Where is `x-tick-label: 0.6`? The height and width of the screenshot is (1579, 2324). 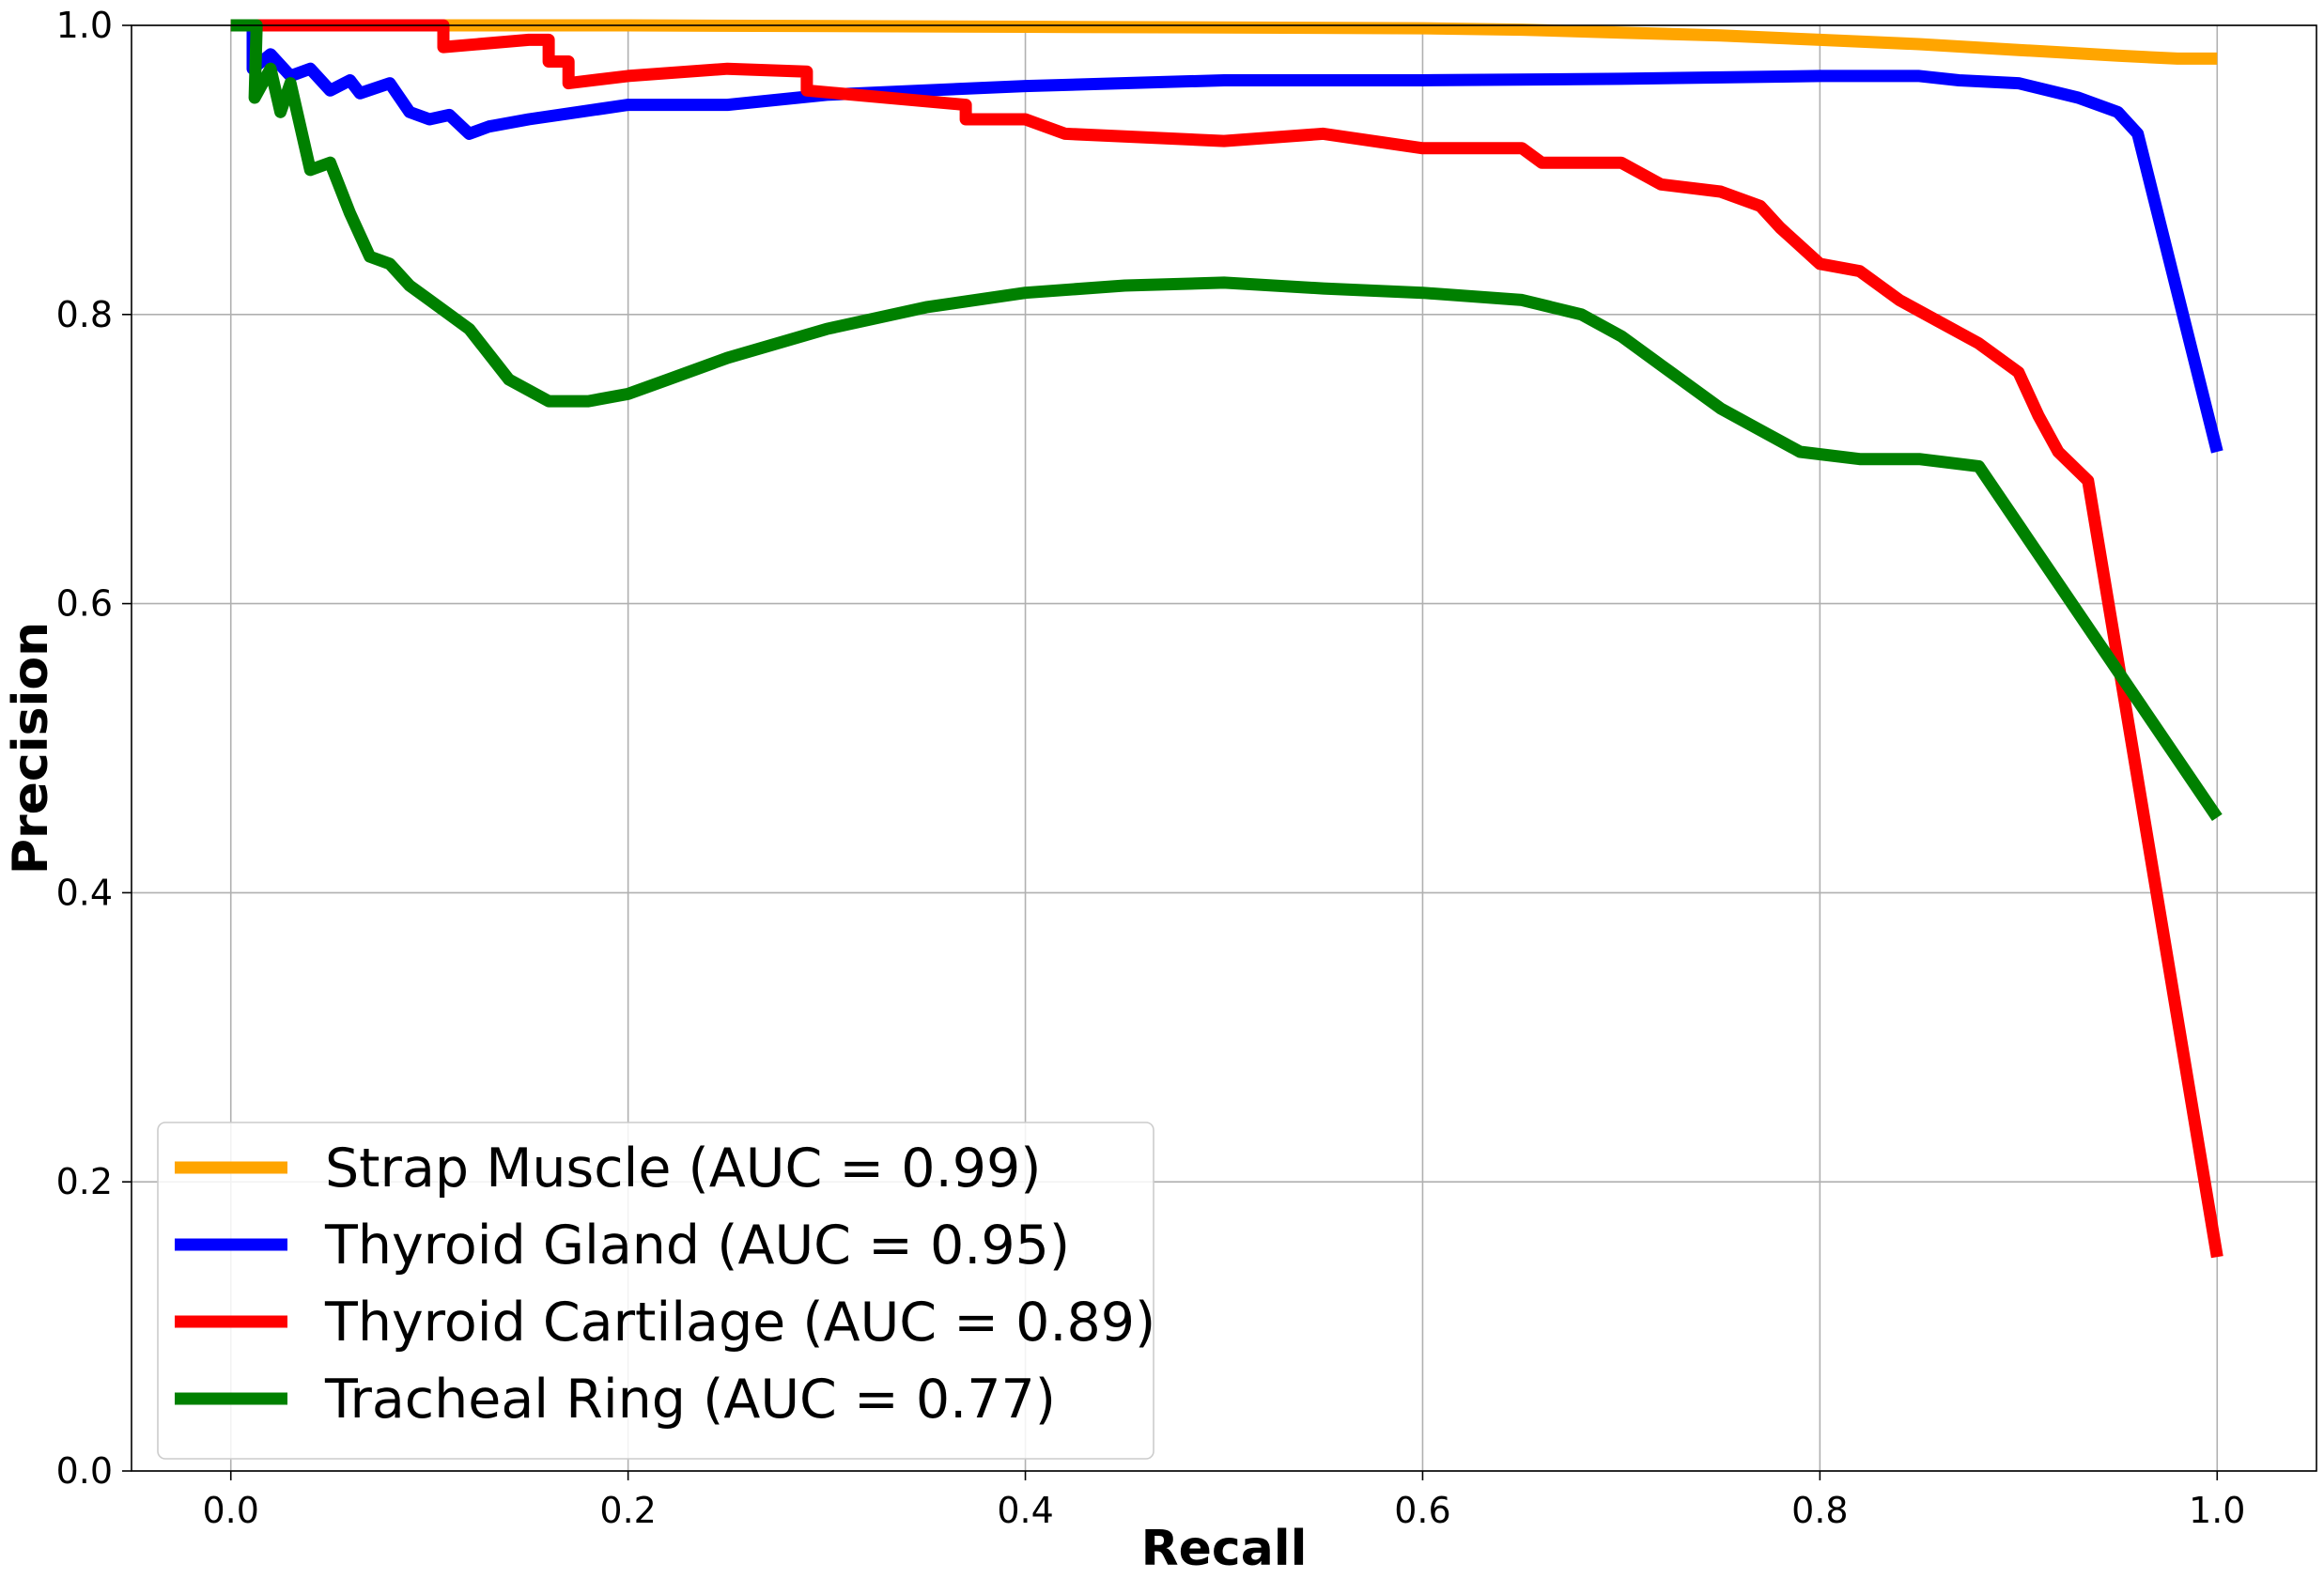 x-tick-label: 0.6 is located at coordinates (1422, 1510).